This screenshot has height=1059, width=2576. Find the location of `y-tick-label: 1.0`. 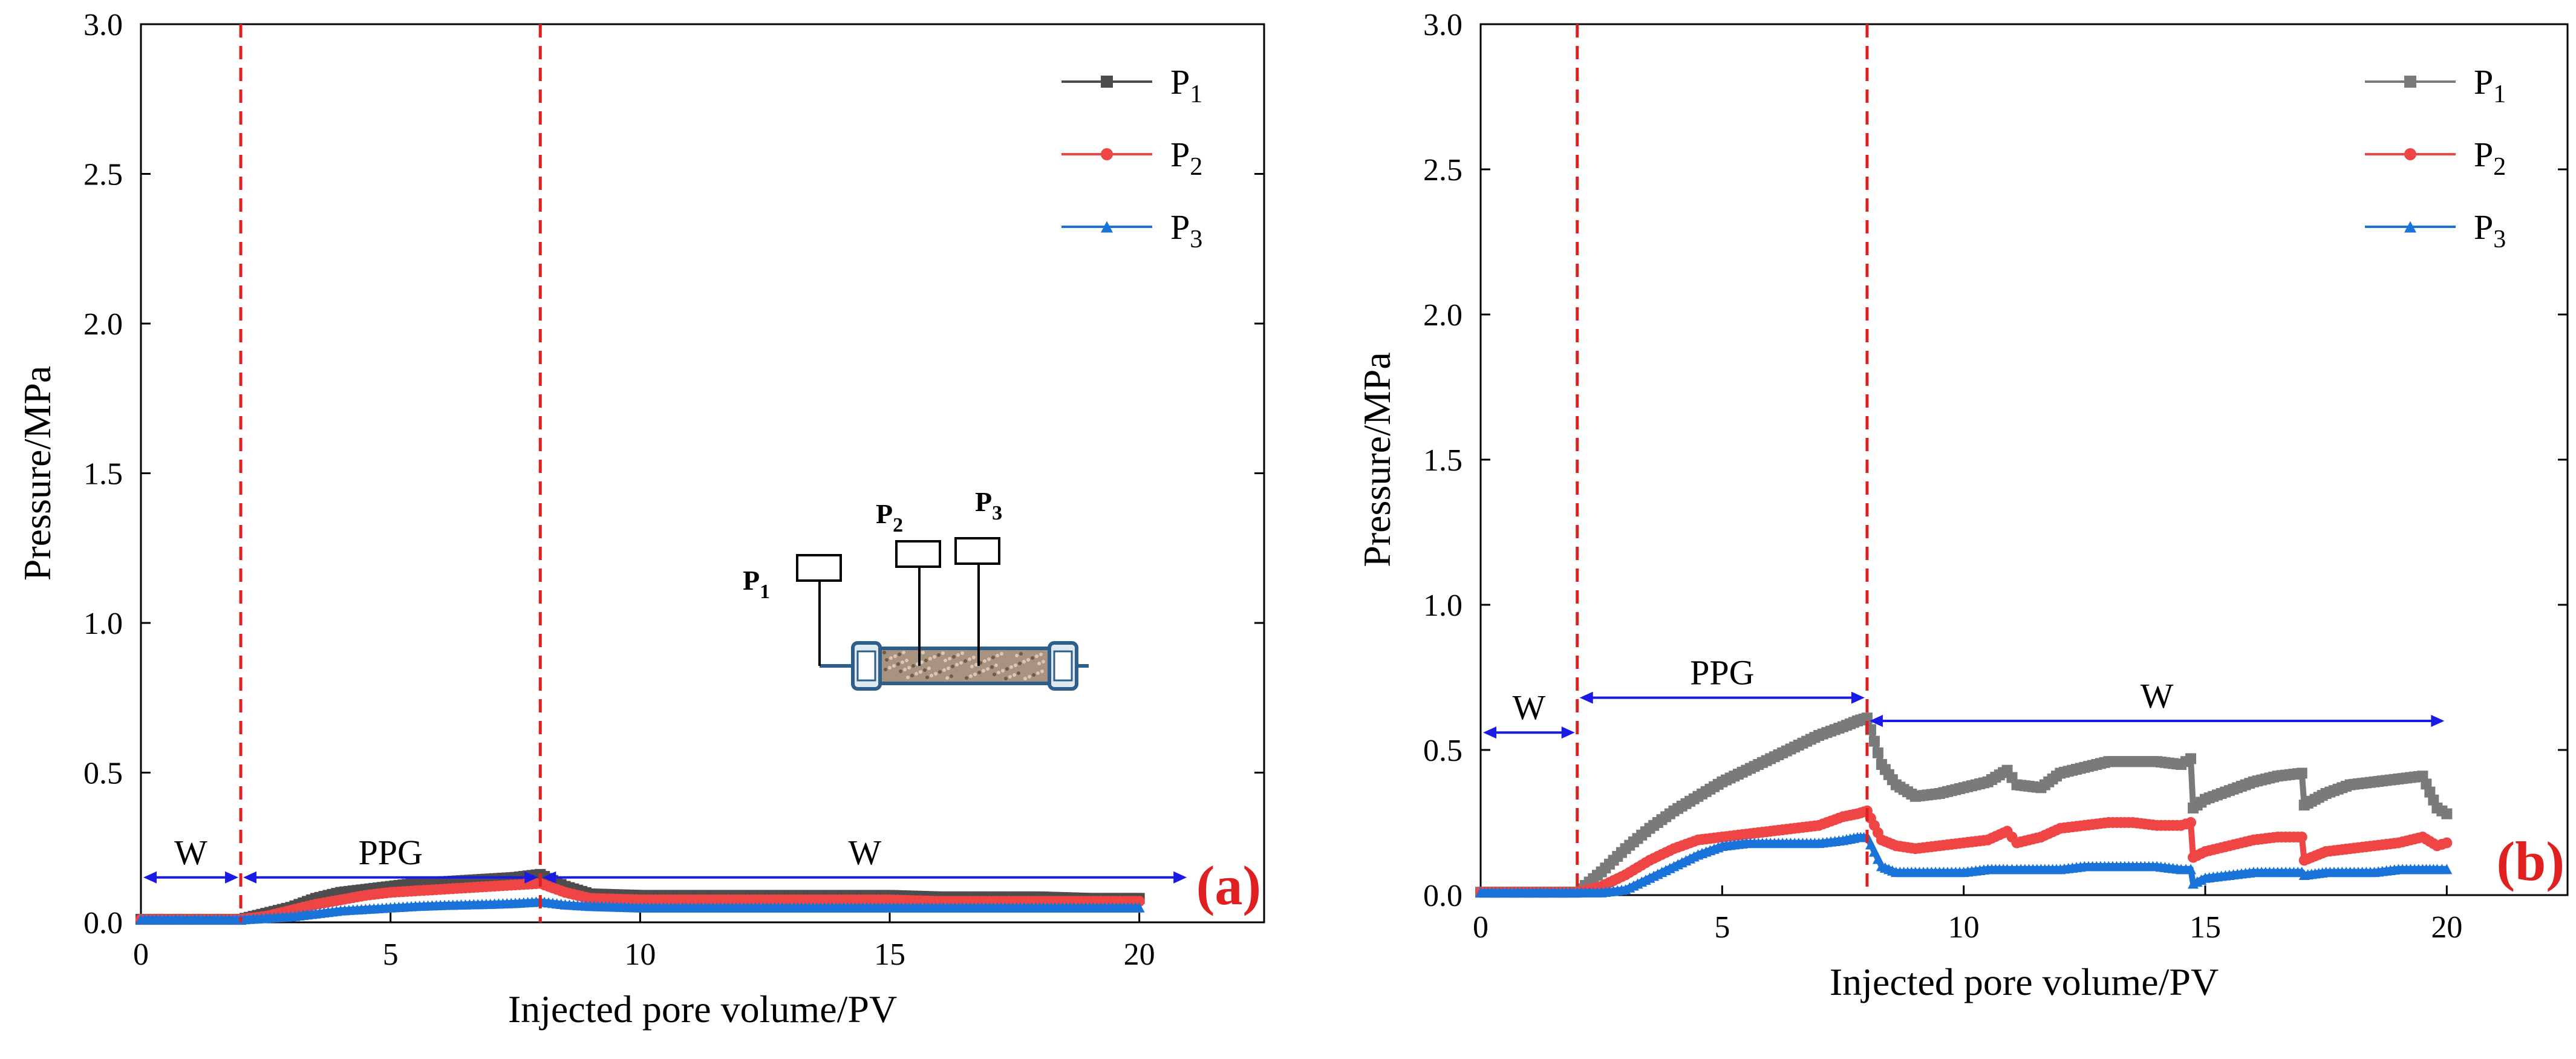

y-tick-label: 1.0 is located at coordinates (103, 624).